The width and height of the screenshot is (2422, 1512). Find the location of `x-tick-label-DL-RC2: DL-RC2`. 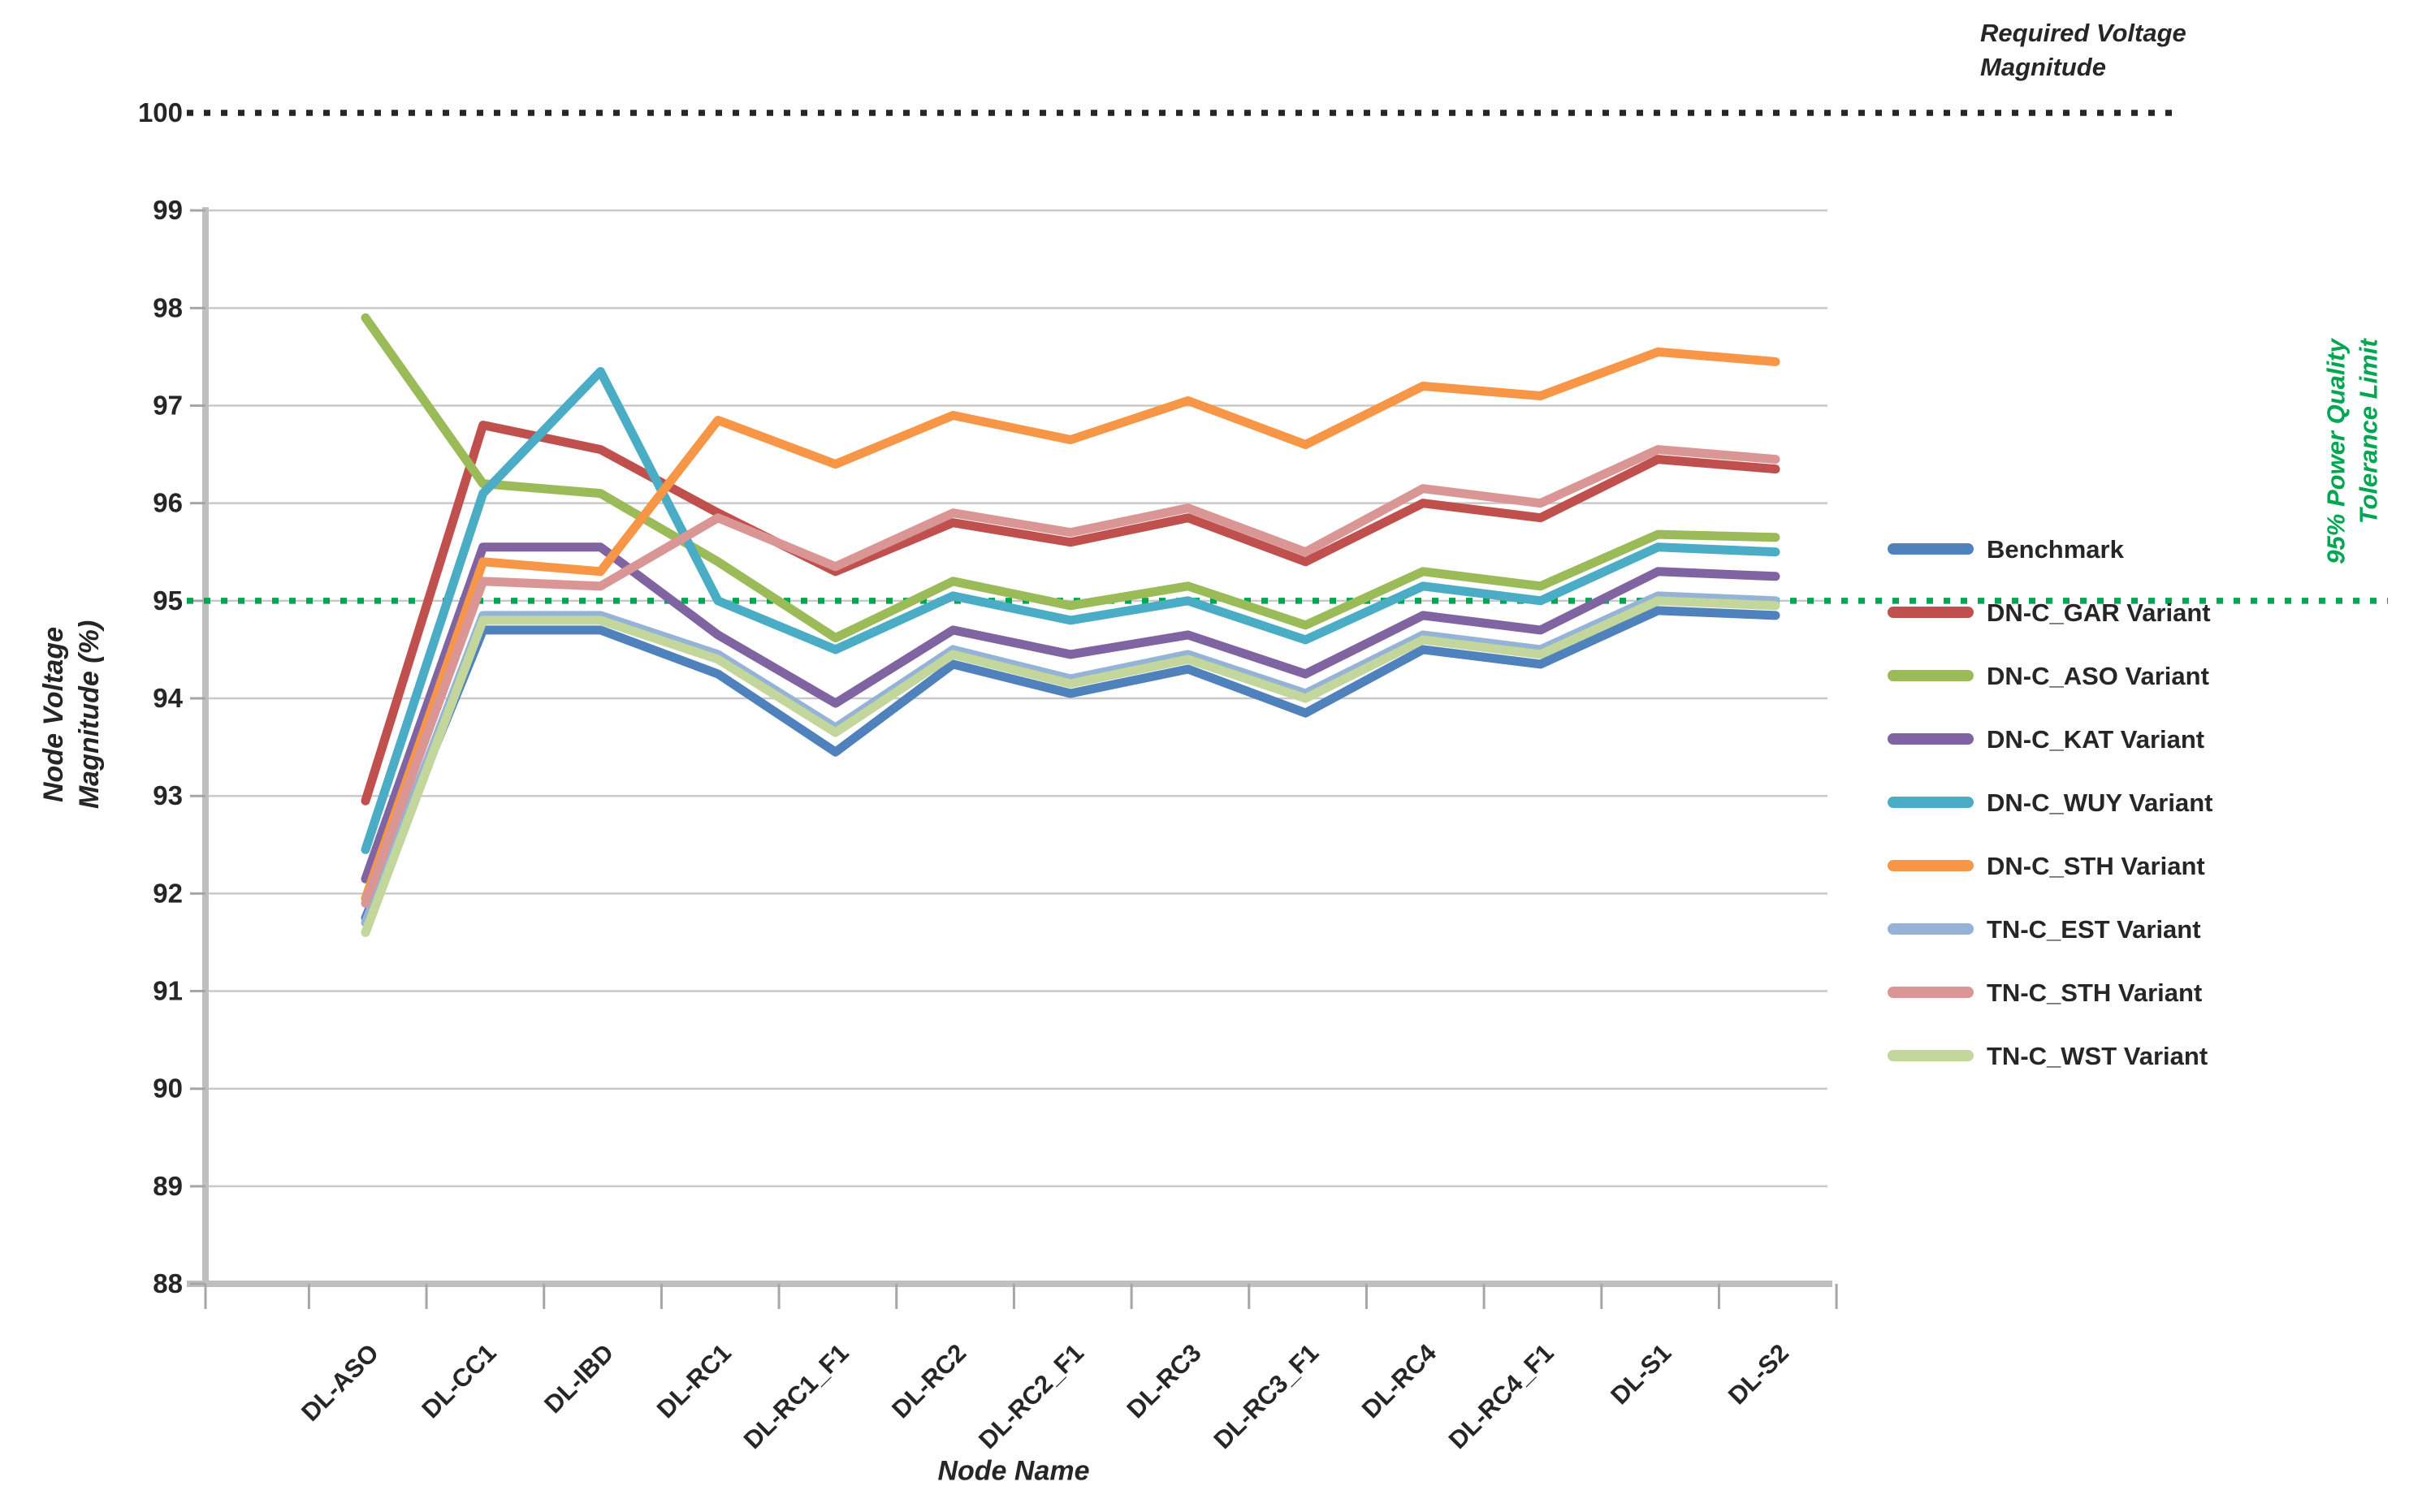

x-tick-label-DL-RC2: DL-RC2 is located at coordinates (929, 1380).